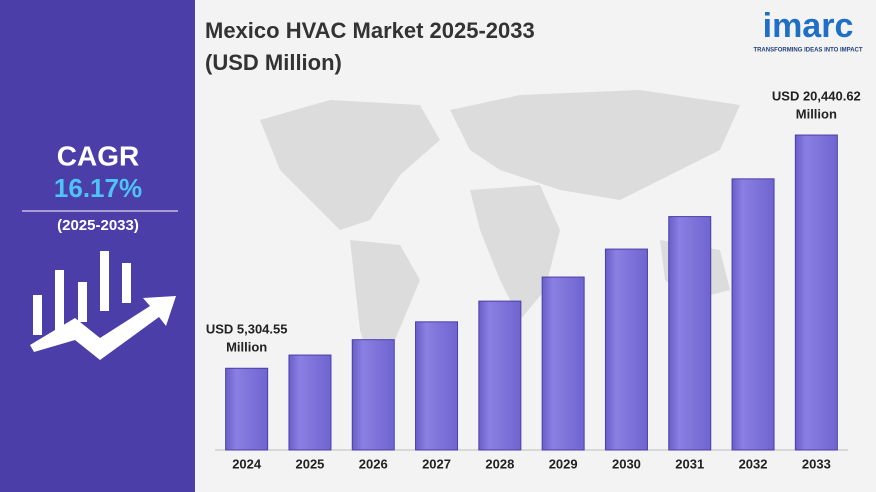 The width and height of the screenshot is (876, 492). I want to click on x-tick-label: 2027, so click(436, 463).